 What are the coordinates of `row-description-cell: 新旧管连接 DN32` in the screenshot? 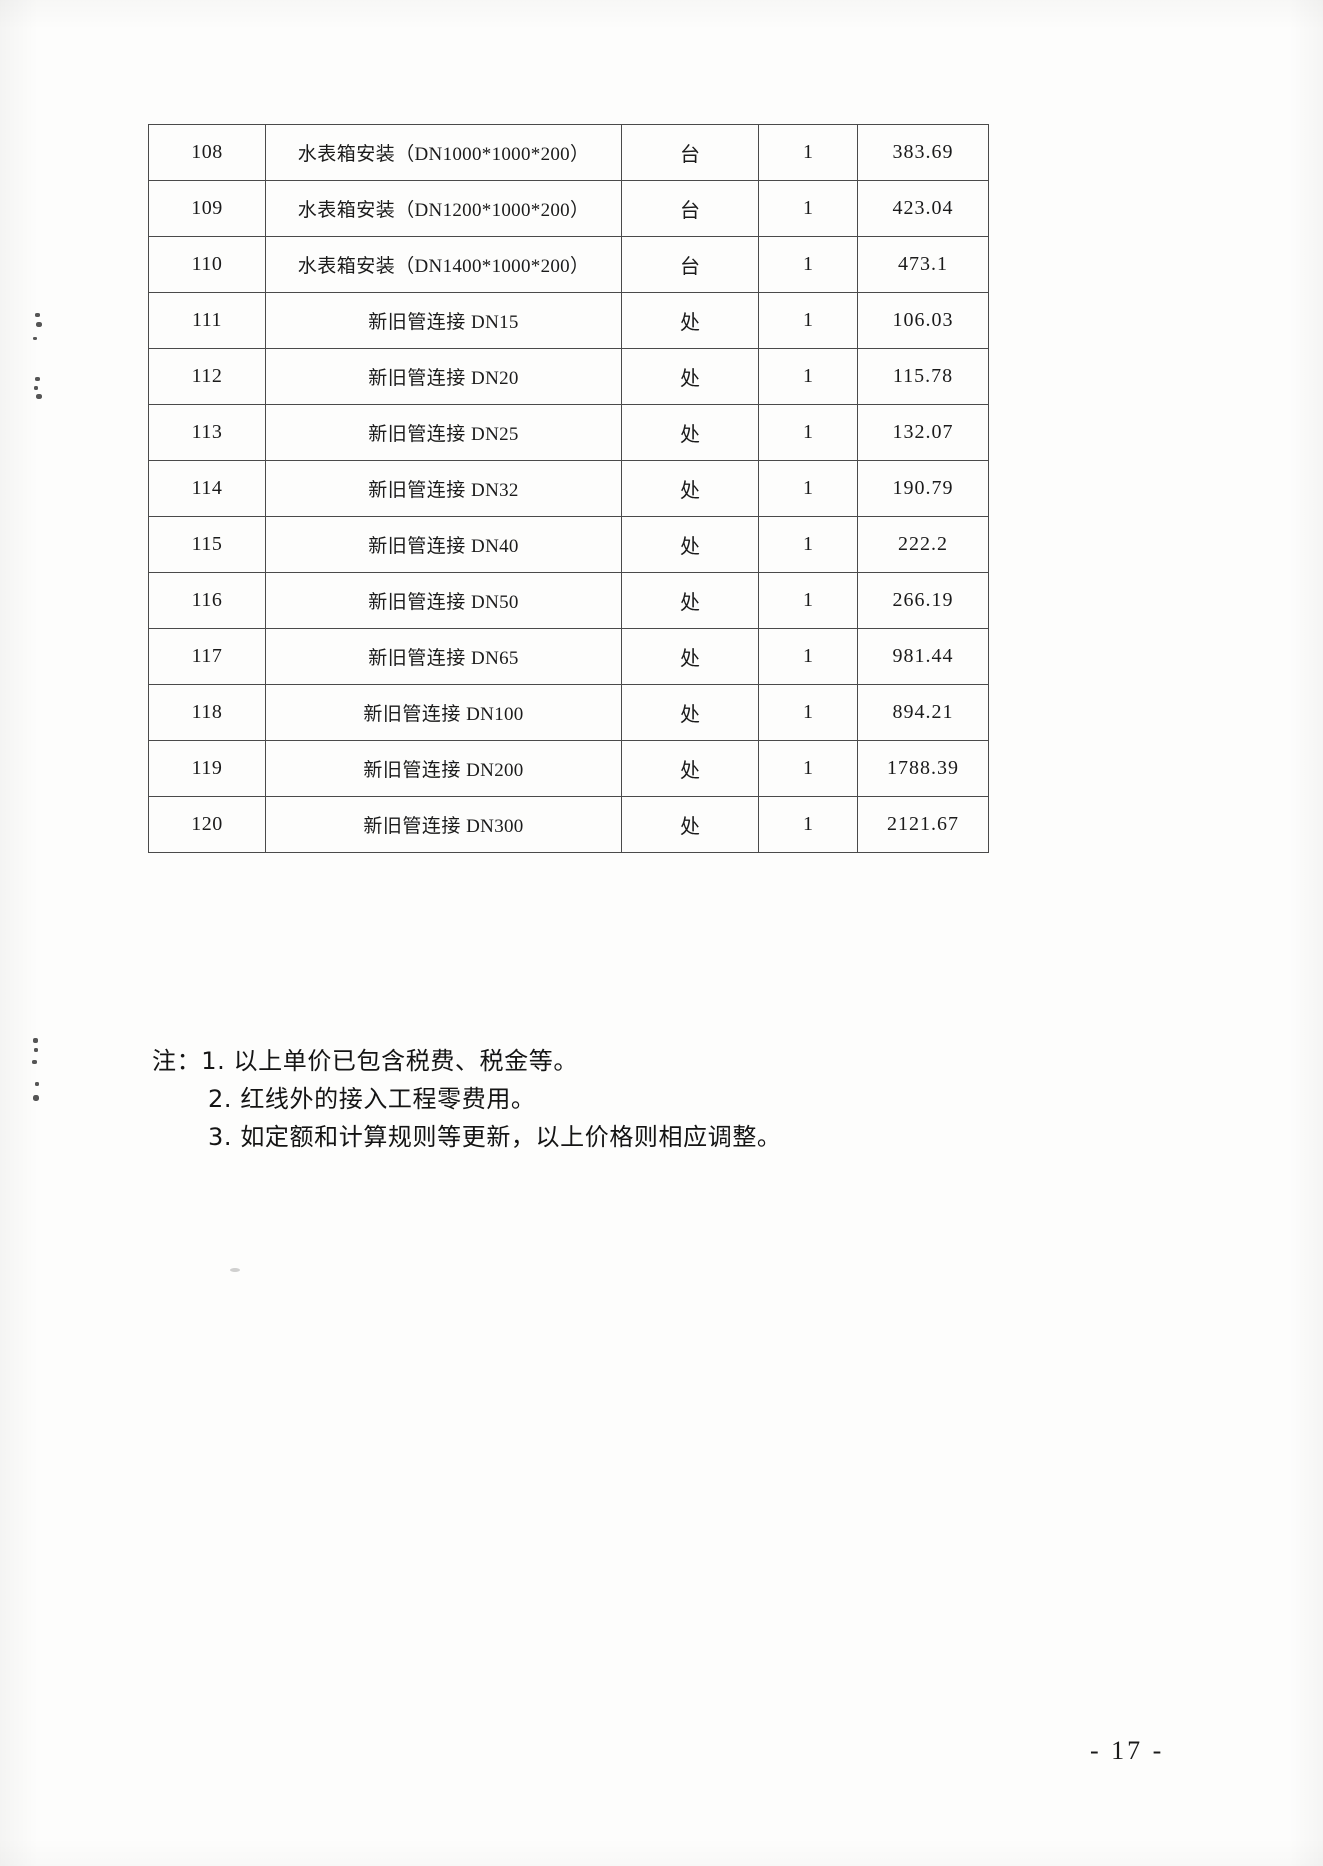 It's located at (443, 488).